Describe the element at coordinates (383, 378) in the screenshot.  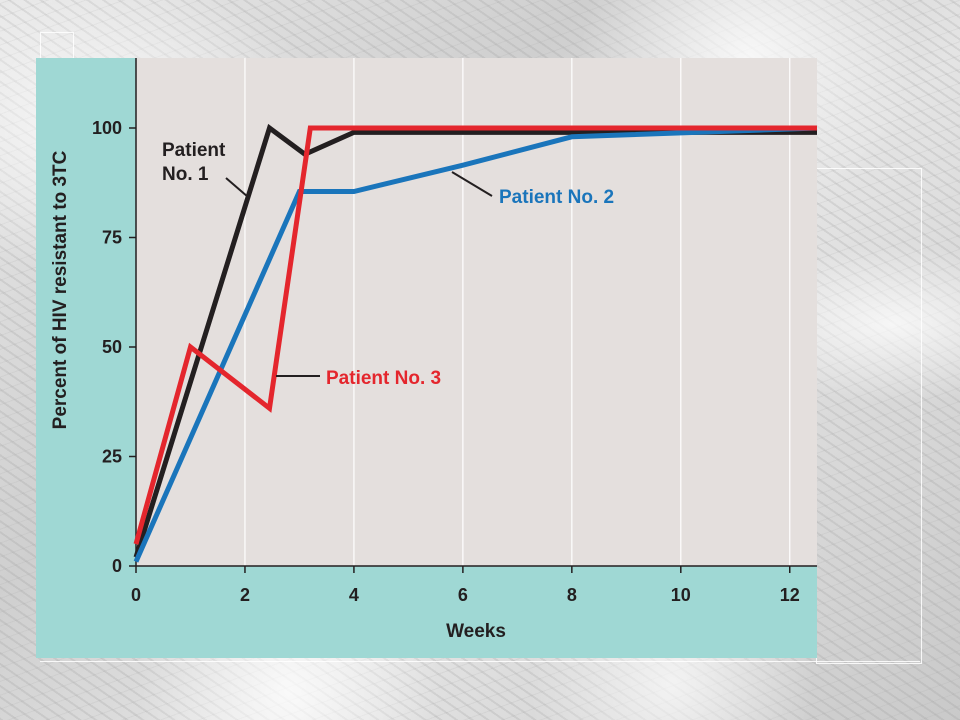
I see `annotation-patient-no-3-line-1: Patient No. 3` at that location.